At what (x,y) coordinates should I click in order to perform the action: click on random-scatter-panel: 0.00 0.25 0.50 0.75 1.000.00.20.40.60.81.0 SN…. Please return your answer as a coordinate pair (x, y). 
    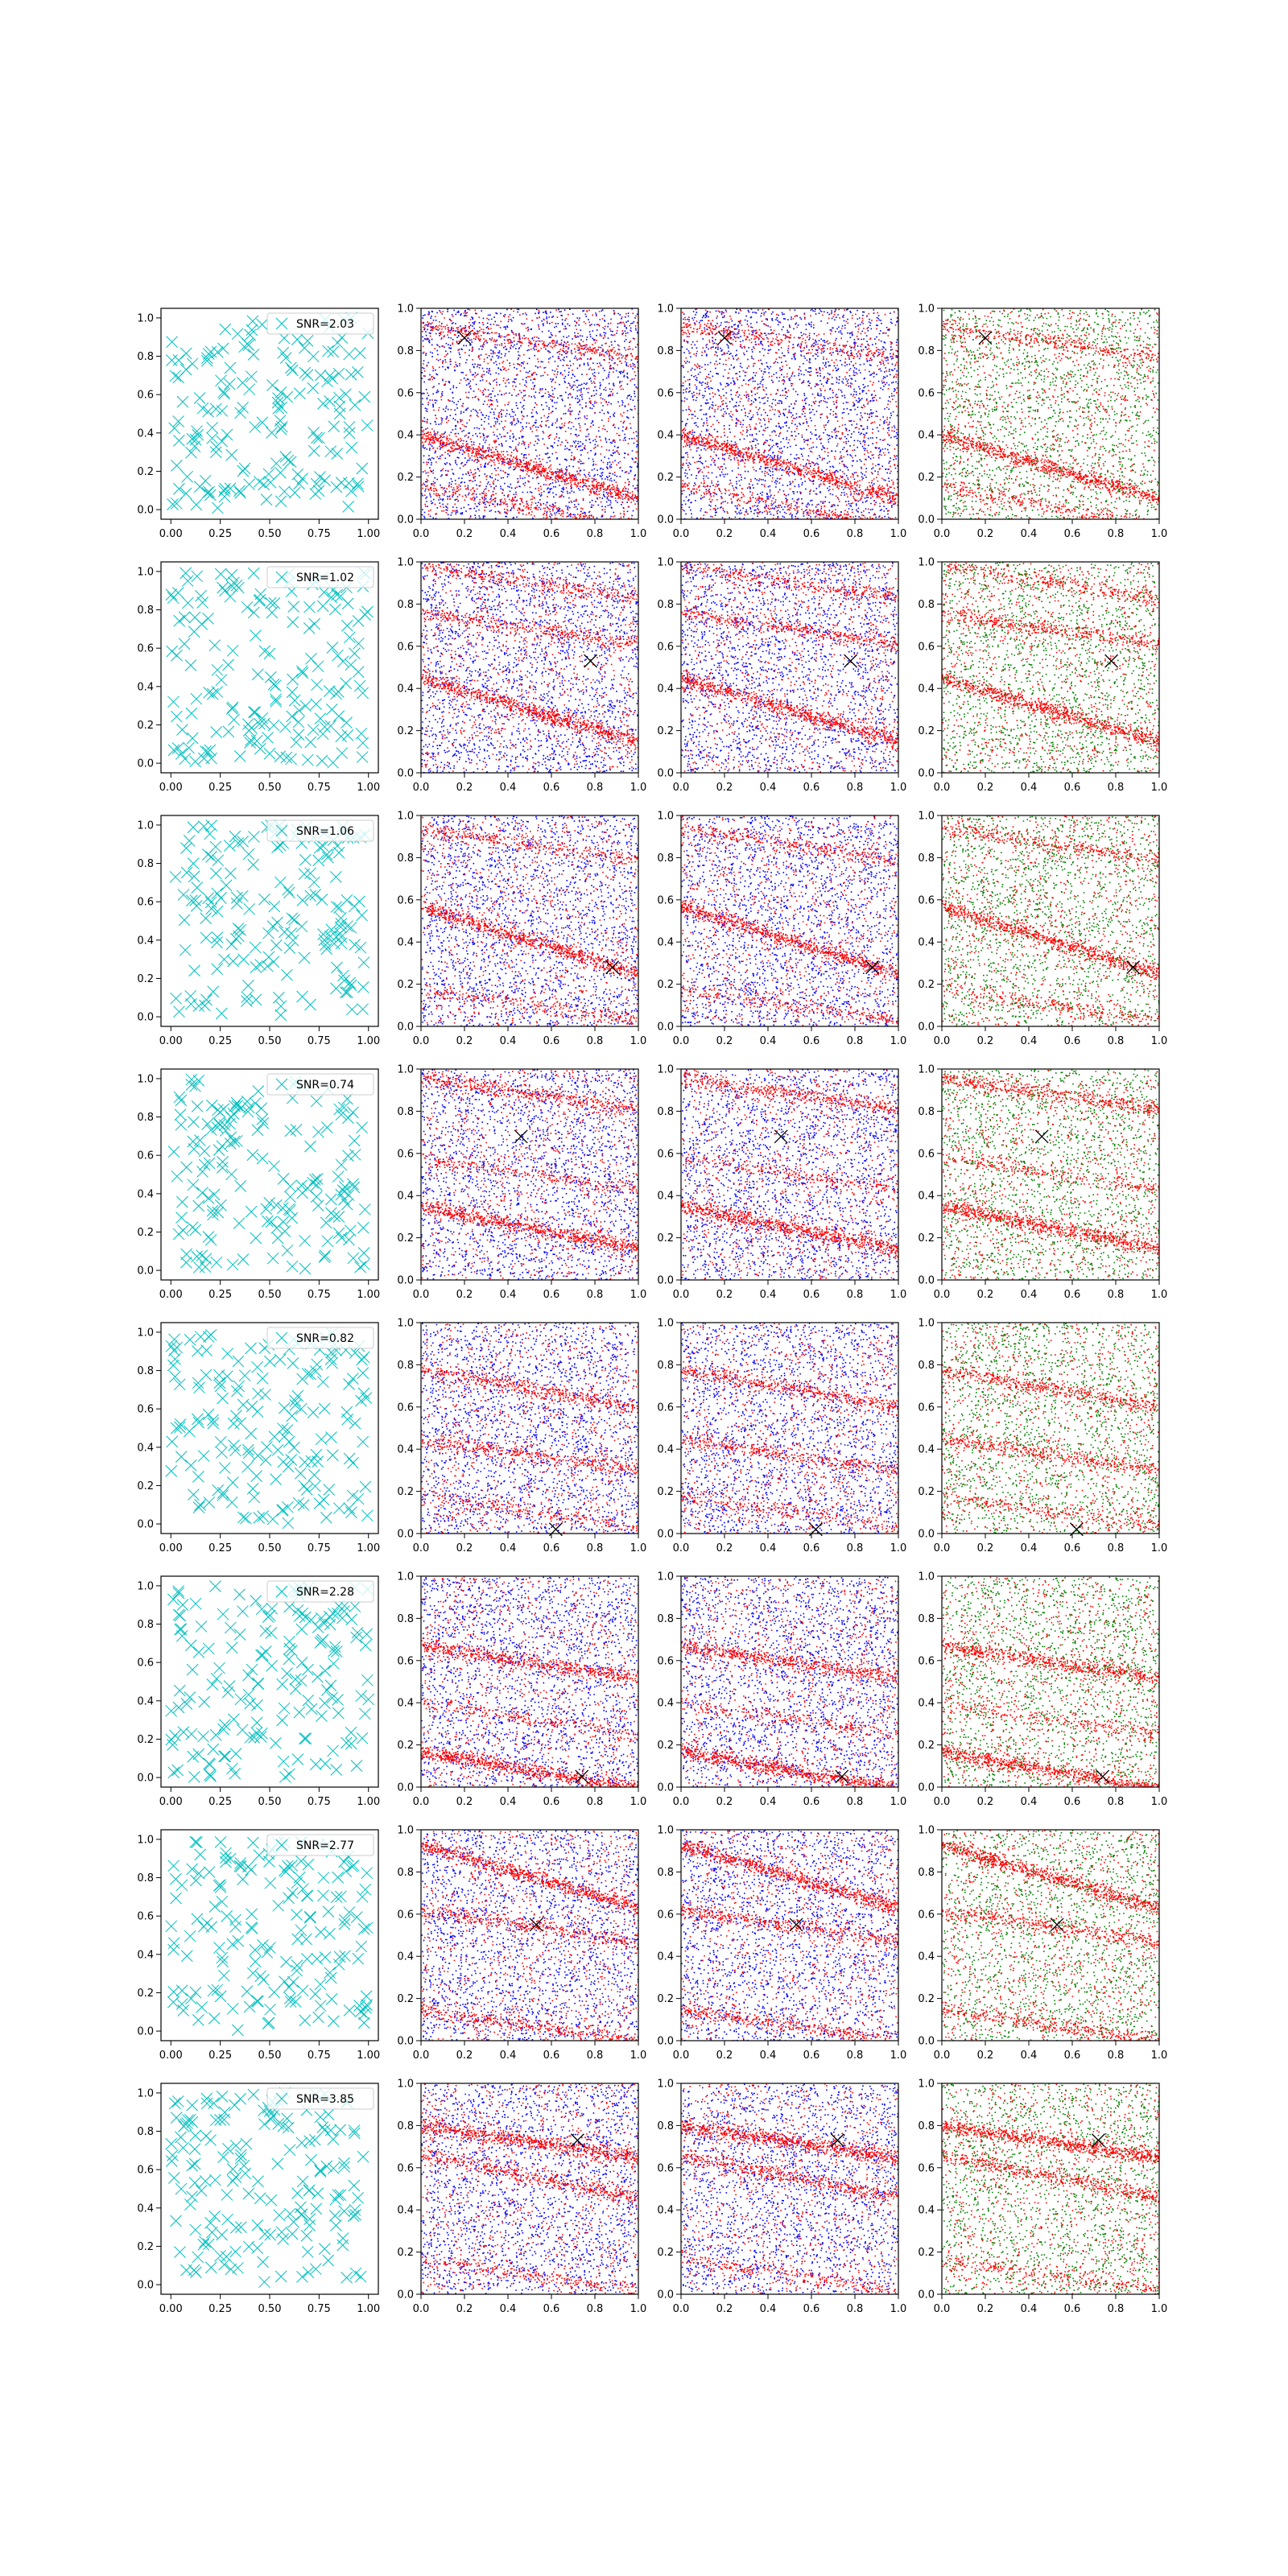
    Looking at the image, I should click on (258, 1185).